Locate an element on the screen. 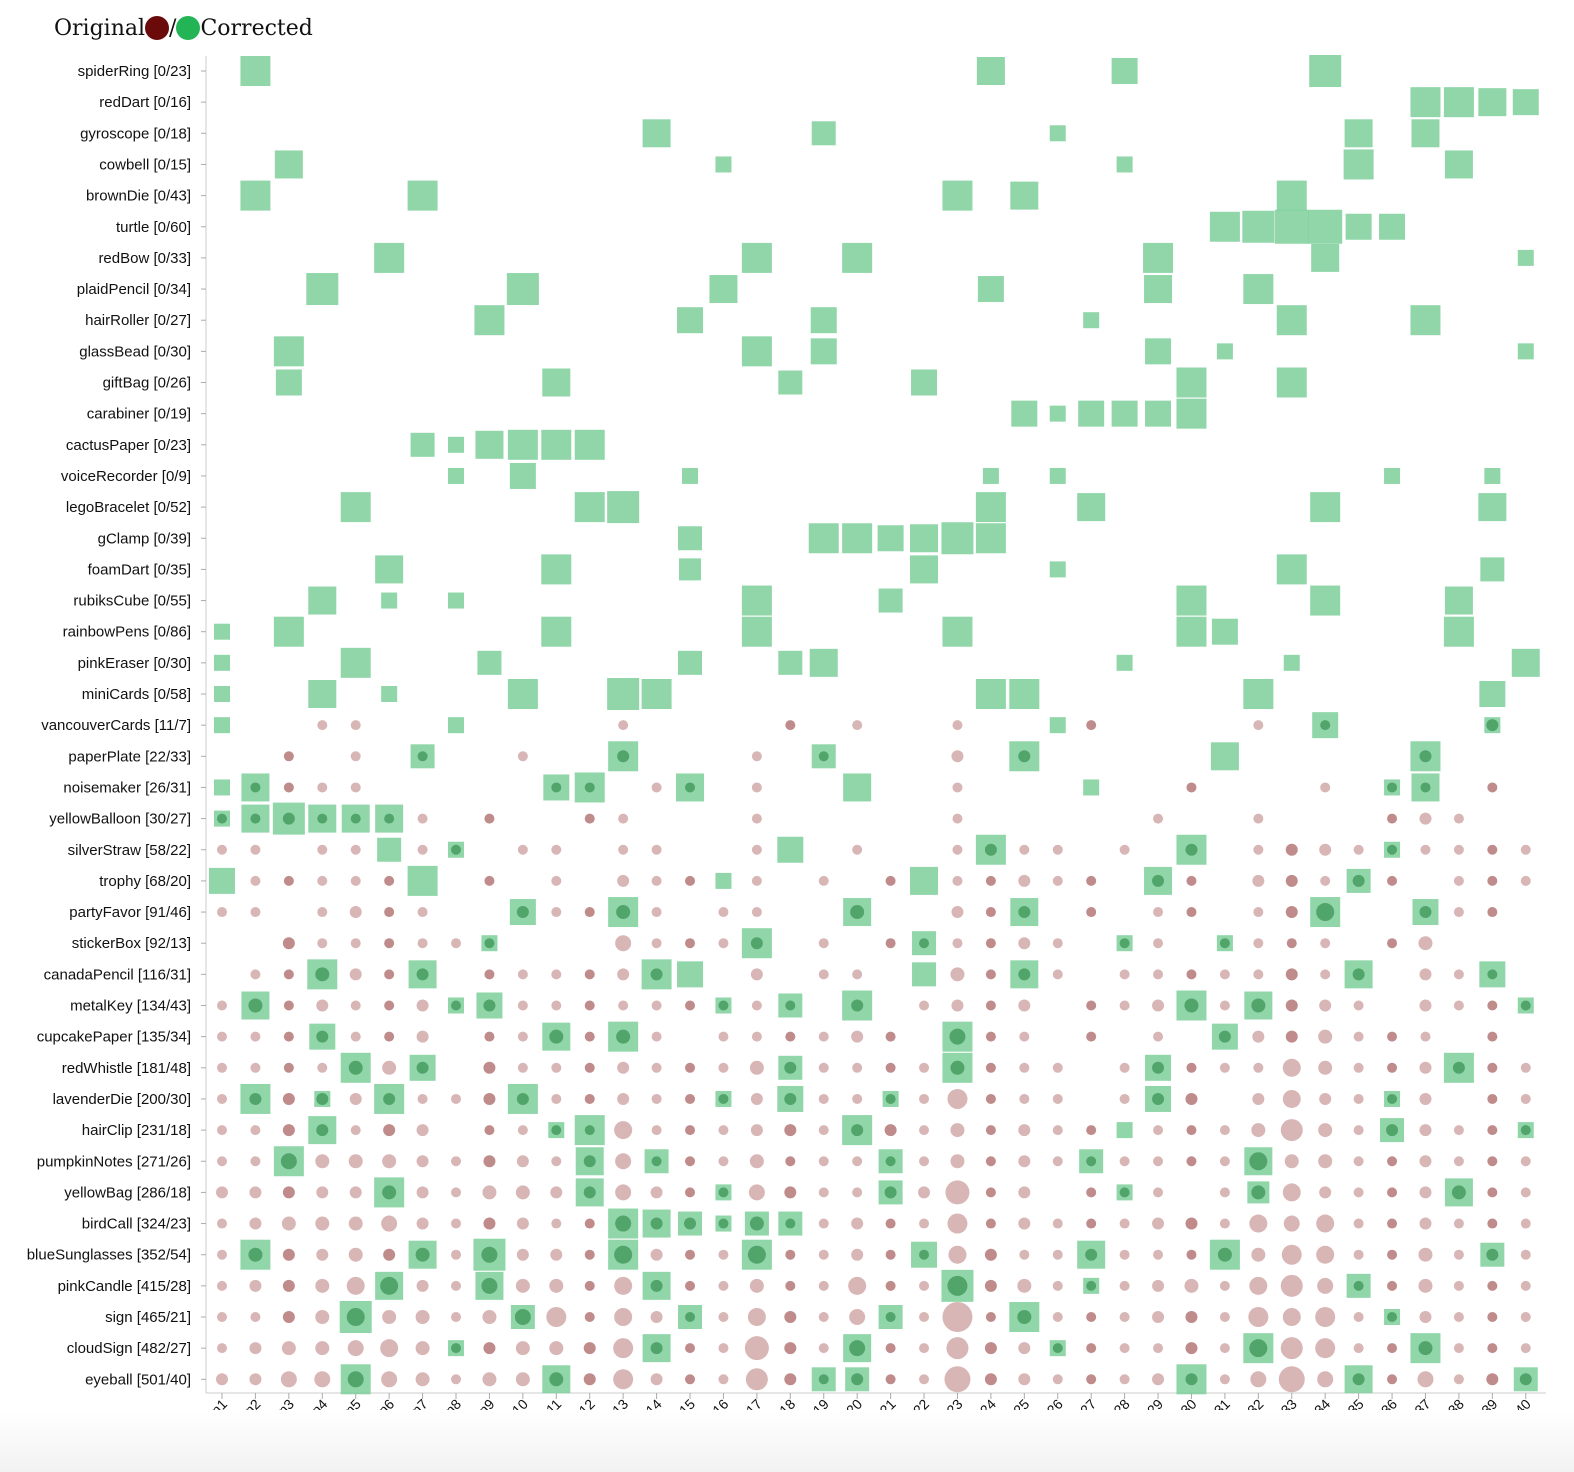 This screenshot has width=1574, height=1472. y-tick-label: cloudSign [482/27] is located at coordinates (129, 1348).